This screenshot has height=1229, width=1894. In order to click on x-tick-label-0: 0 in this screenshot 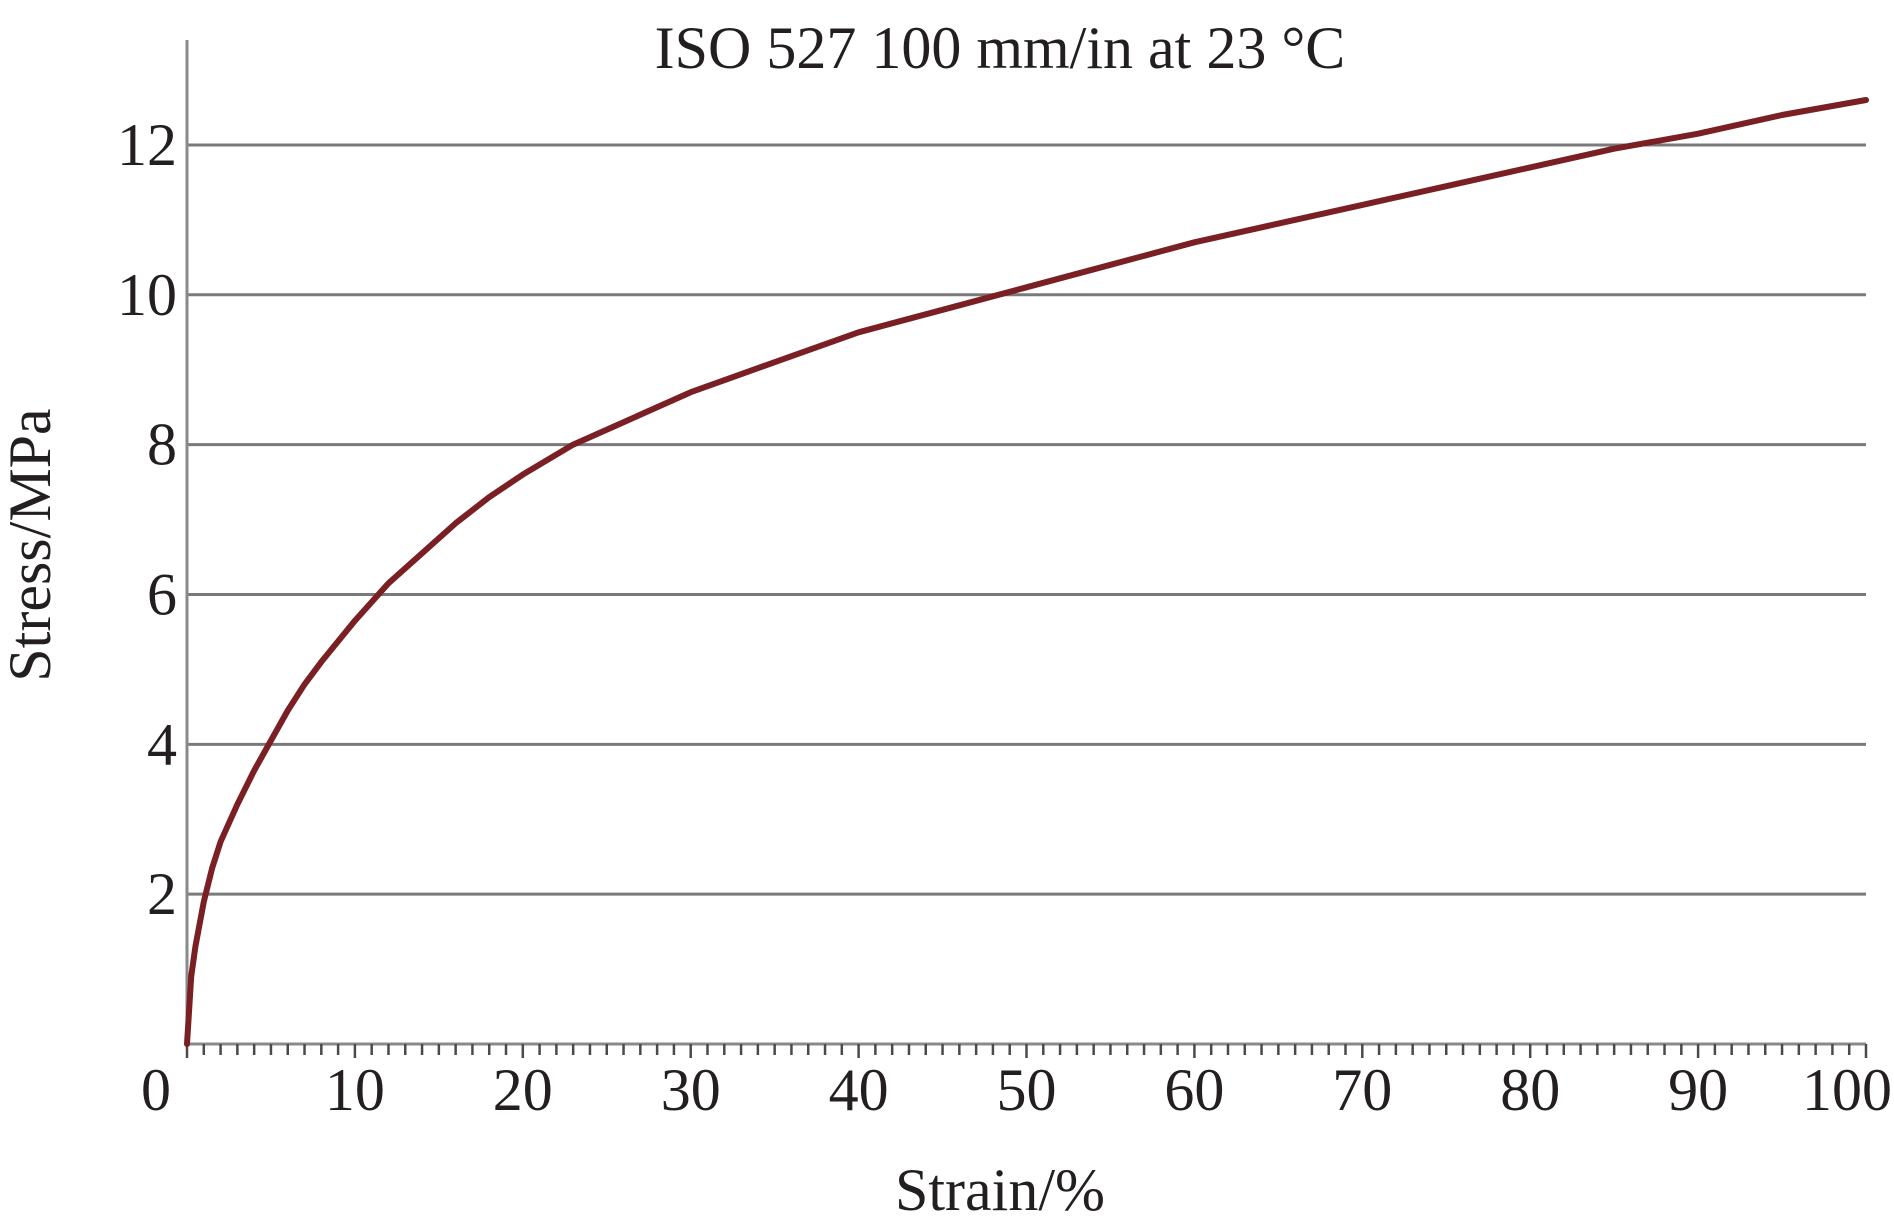, I will do `click(156, 1090)`.